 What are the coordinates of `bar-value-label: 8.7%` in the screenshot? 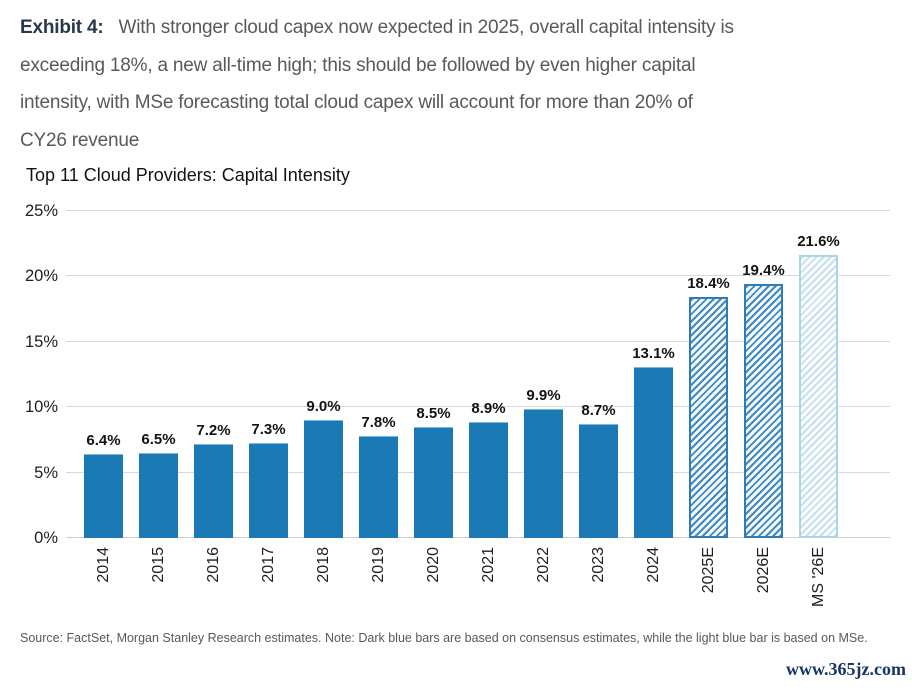 It's located at (598, 410).